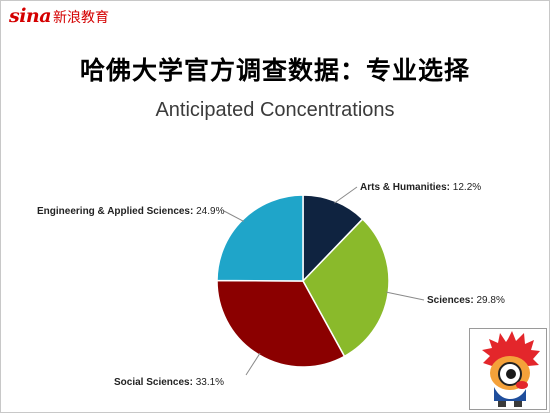 This screenshot has width=550, height=413. I want to click on slice-label-name: Sciences:, so click(451, 300).